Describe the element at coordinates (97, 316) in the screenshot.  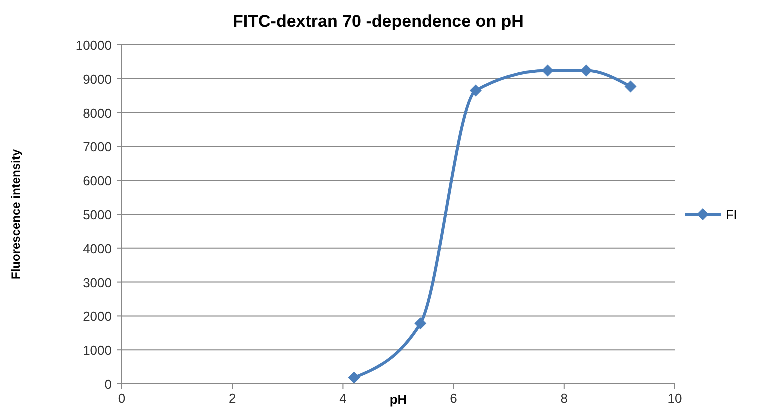
I see `y-tick-label: 2000` at that location.